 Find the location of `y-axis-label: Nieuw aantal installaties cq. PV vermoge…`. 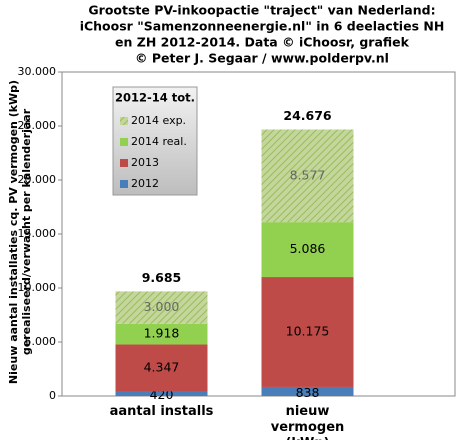

y-axis-label: Nieuw aantal installaties cq. PV vermoge… is located at coordinates (13, 232).